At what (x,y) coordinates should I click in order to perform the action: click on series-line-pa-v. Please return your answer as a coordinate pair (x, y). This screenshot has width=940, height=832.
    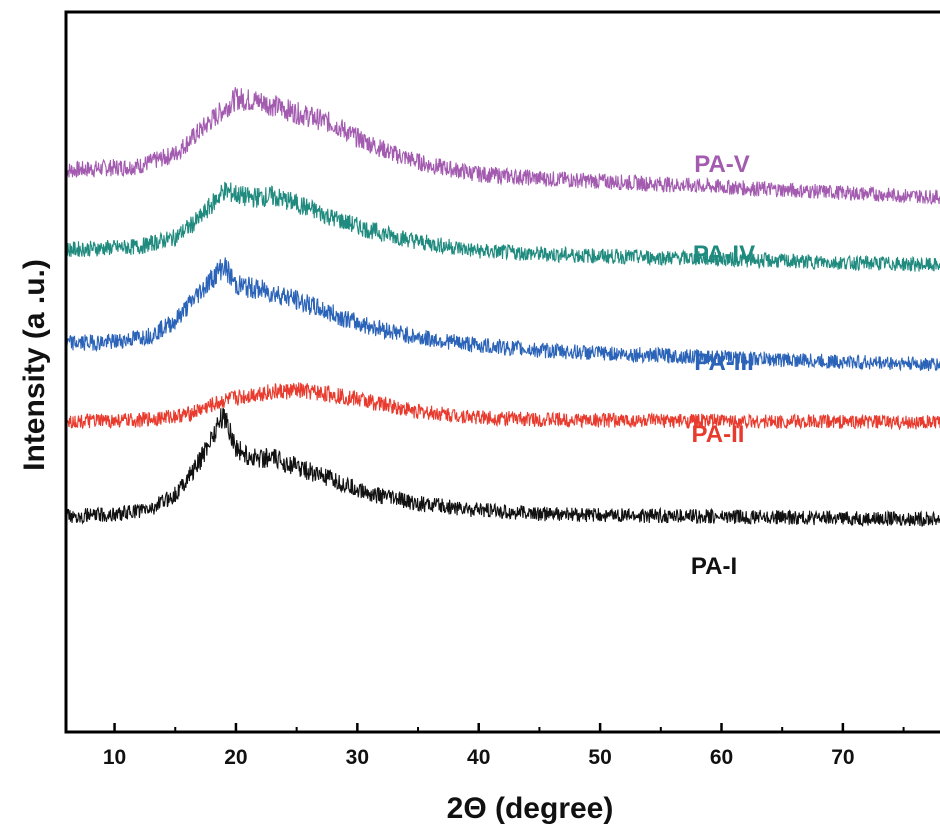
    Looking at the image, I should click on (502, 146).